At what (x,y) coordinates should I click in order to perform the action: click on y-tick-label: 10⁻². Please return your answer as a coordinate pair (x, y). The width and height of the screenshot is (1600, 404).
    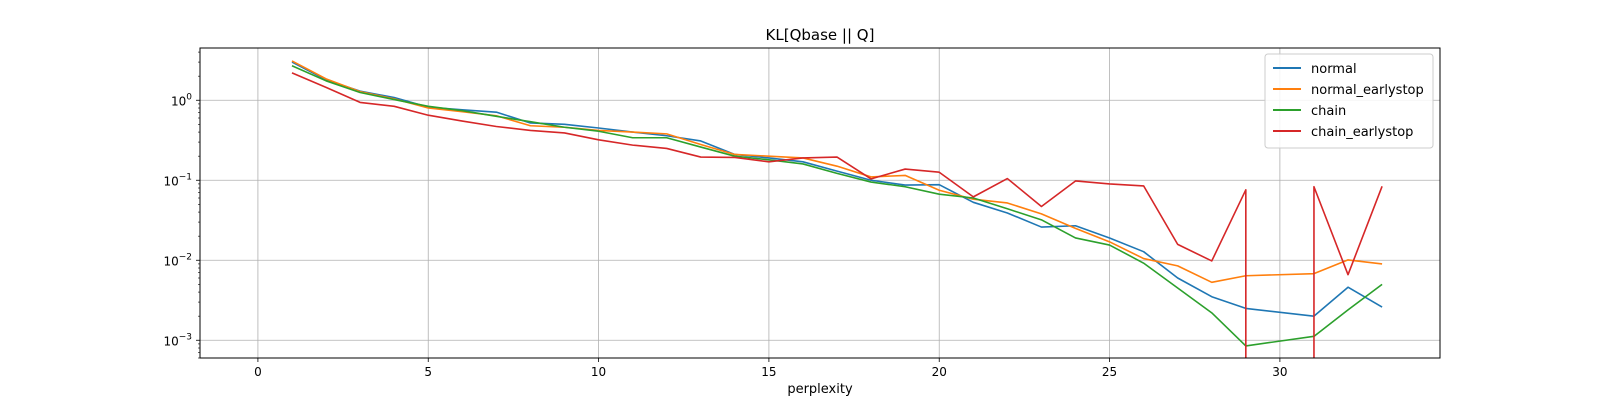
    Looking at the image, I should click on (177, 260).